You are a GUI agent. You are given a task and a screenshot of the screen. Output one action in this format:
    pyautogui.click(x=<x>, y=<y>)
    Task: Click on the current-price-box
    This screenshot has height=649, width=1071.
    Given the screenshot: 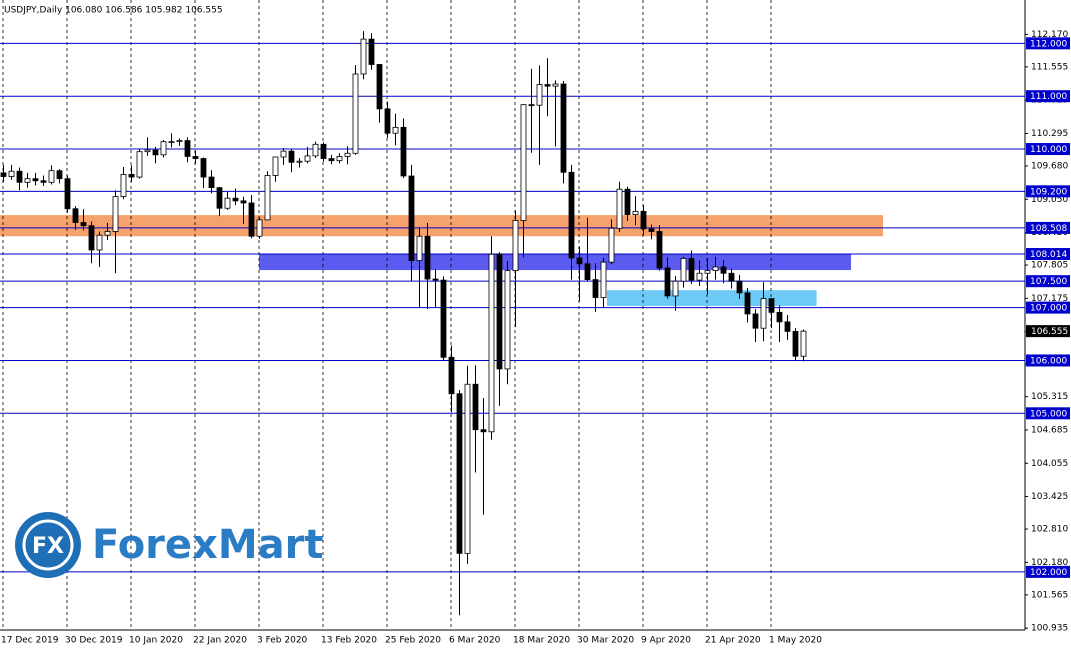 What is the action you would take?
    pyautogui.click(x=1048, y=331)
    